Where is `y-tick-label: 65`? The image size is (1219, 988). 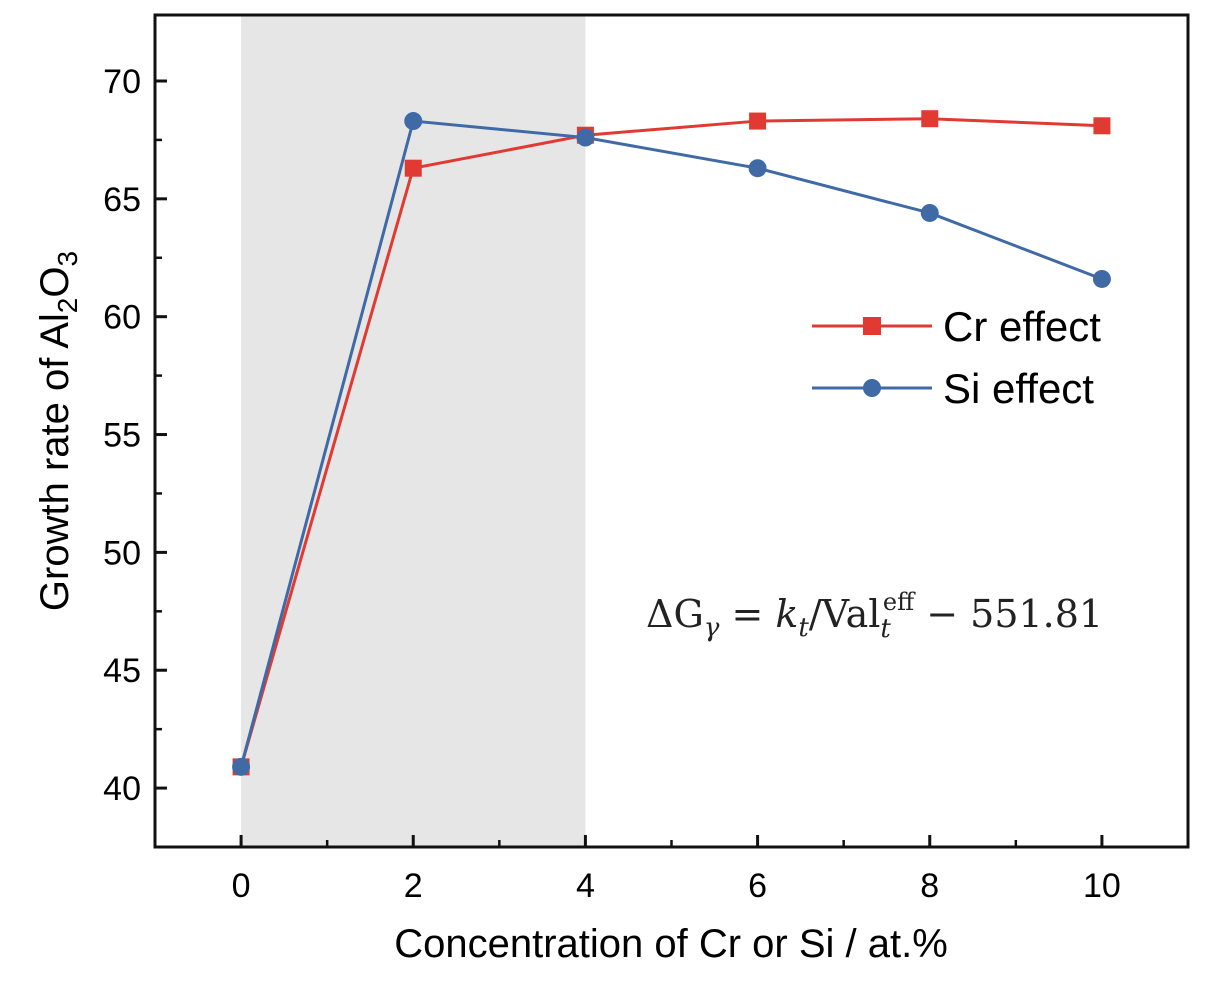
y-tick-label: 65 is located at coordinates (122, 200).